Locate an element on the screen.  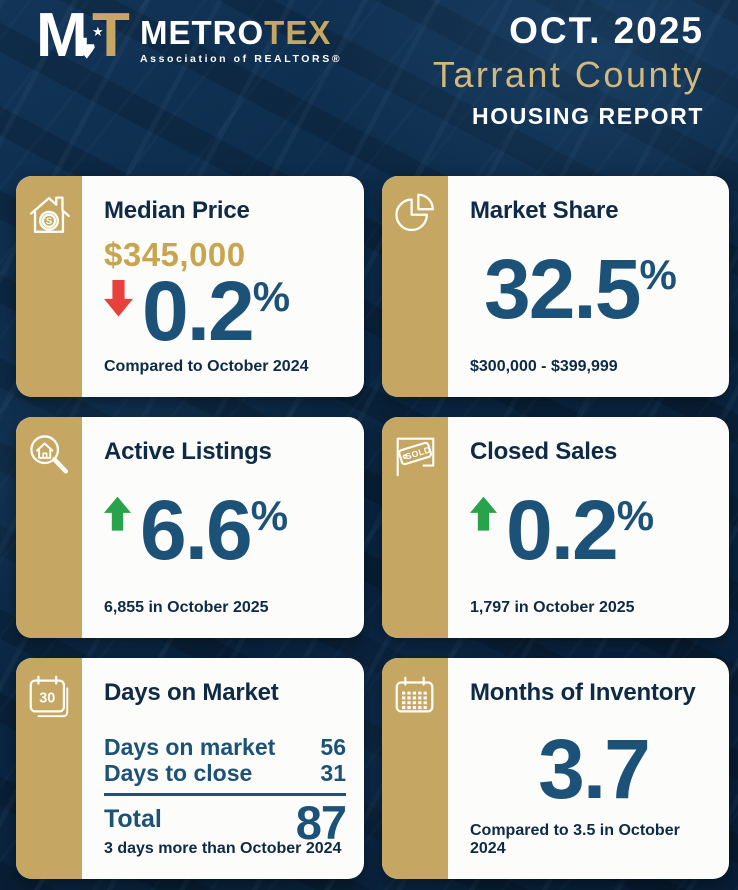
dollar-s-glyph: S is located at coordinates (49, 221).